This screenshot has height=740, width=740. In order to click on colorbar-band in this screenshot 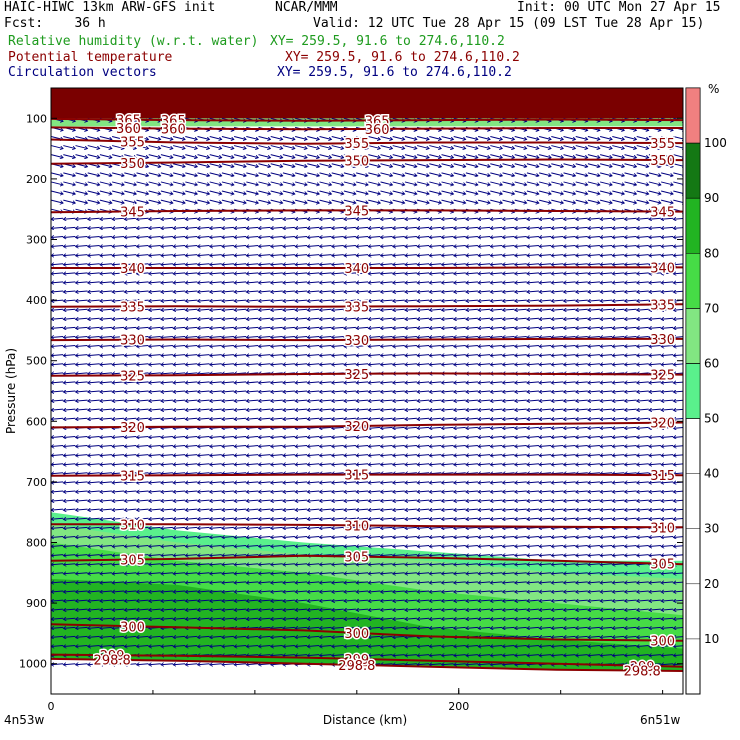, I will do `click(693, 170)`.